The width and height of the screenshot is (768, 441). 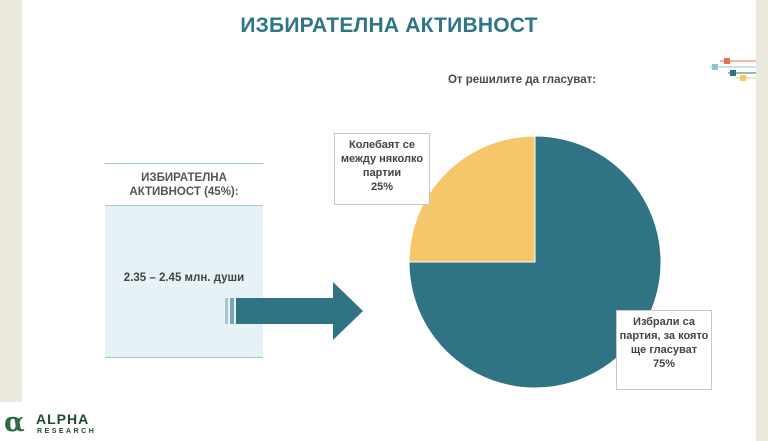 I want to click on turnout-label: ИЗБИРАТЕЛНА АКТИВНОСТ (45%):, so click(x=184, y=185).